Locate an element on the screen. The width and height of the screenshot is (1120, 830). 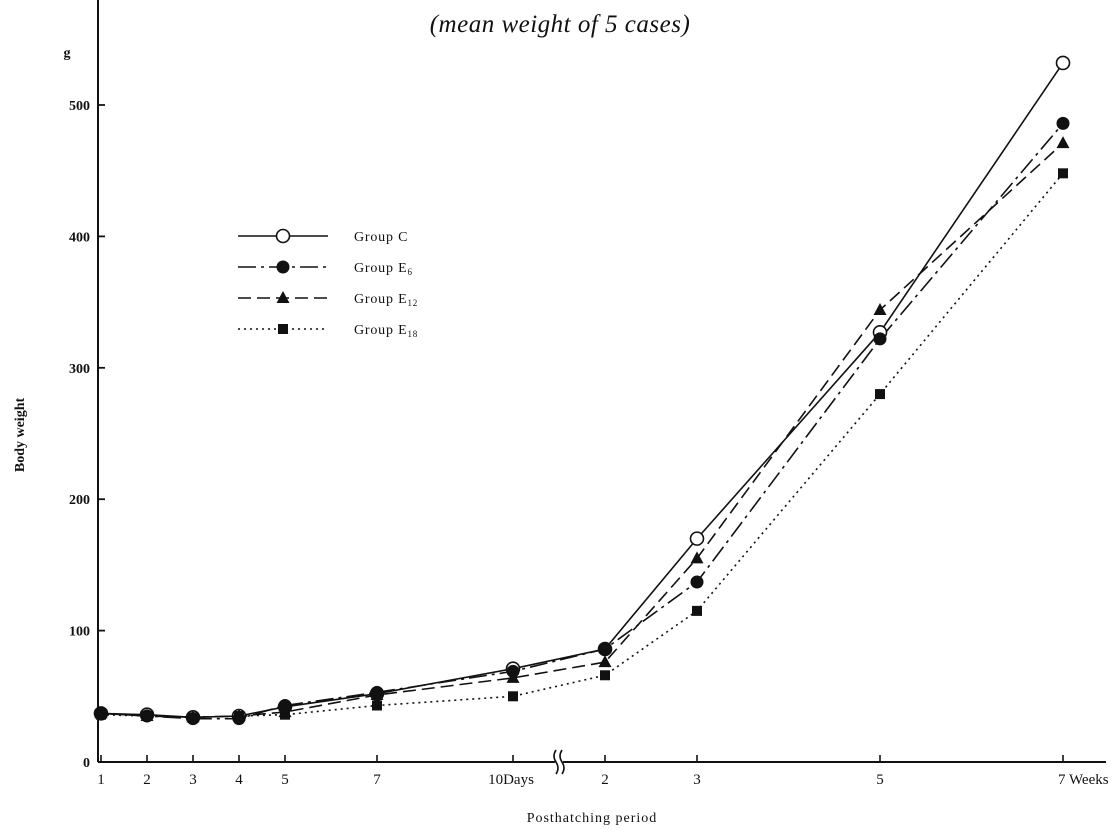
legend-label-subscript: 12 is located at coordinates (412, 303).